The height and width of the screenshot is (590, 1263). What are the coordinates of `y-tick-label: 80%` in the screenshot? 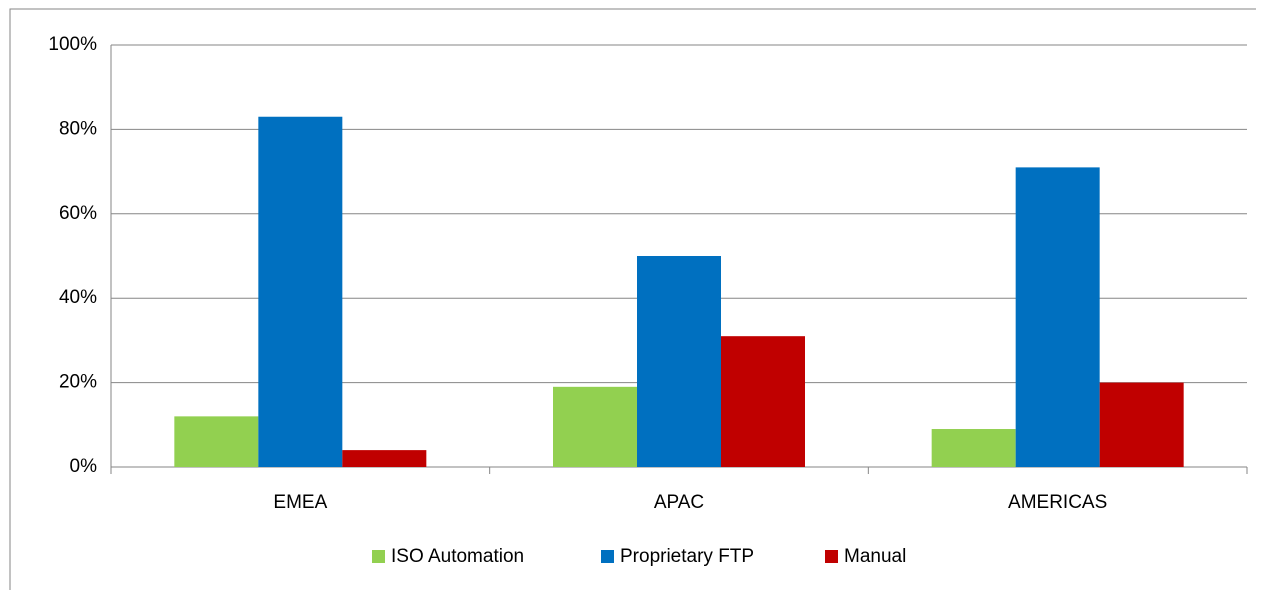 It's located at (78, 128).